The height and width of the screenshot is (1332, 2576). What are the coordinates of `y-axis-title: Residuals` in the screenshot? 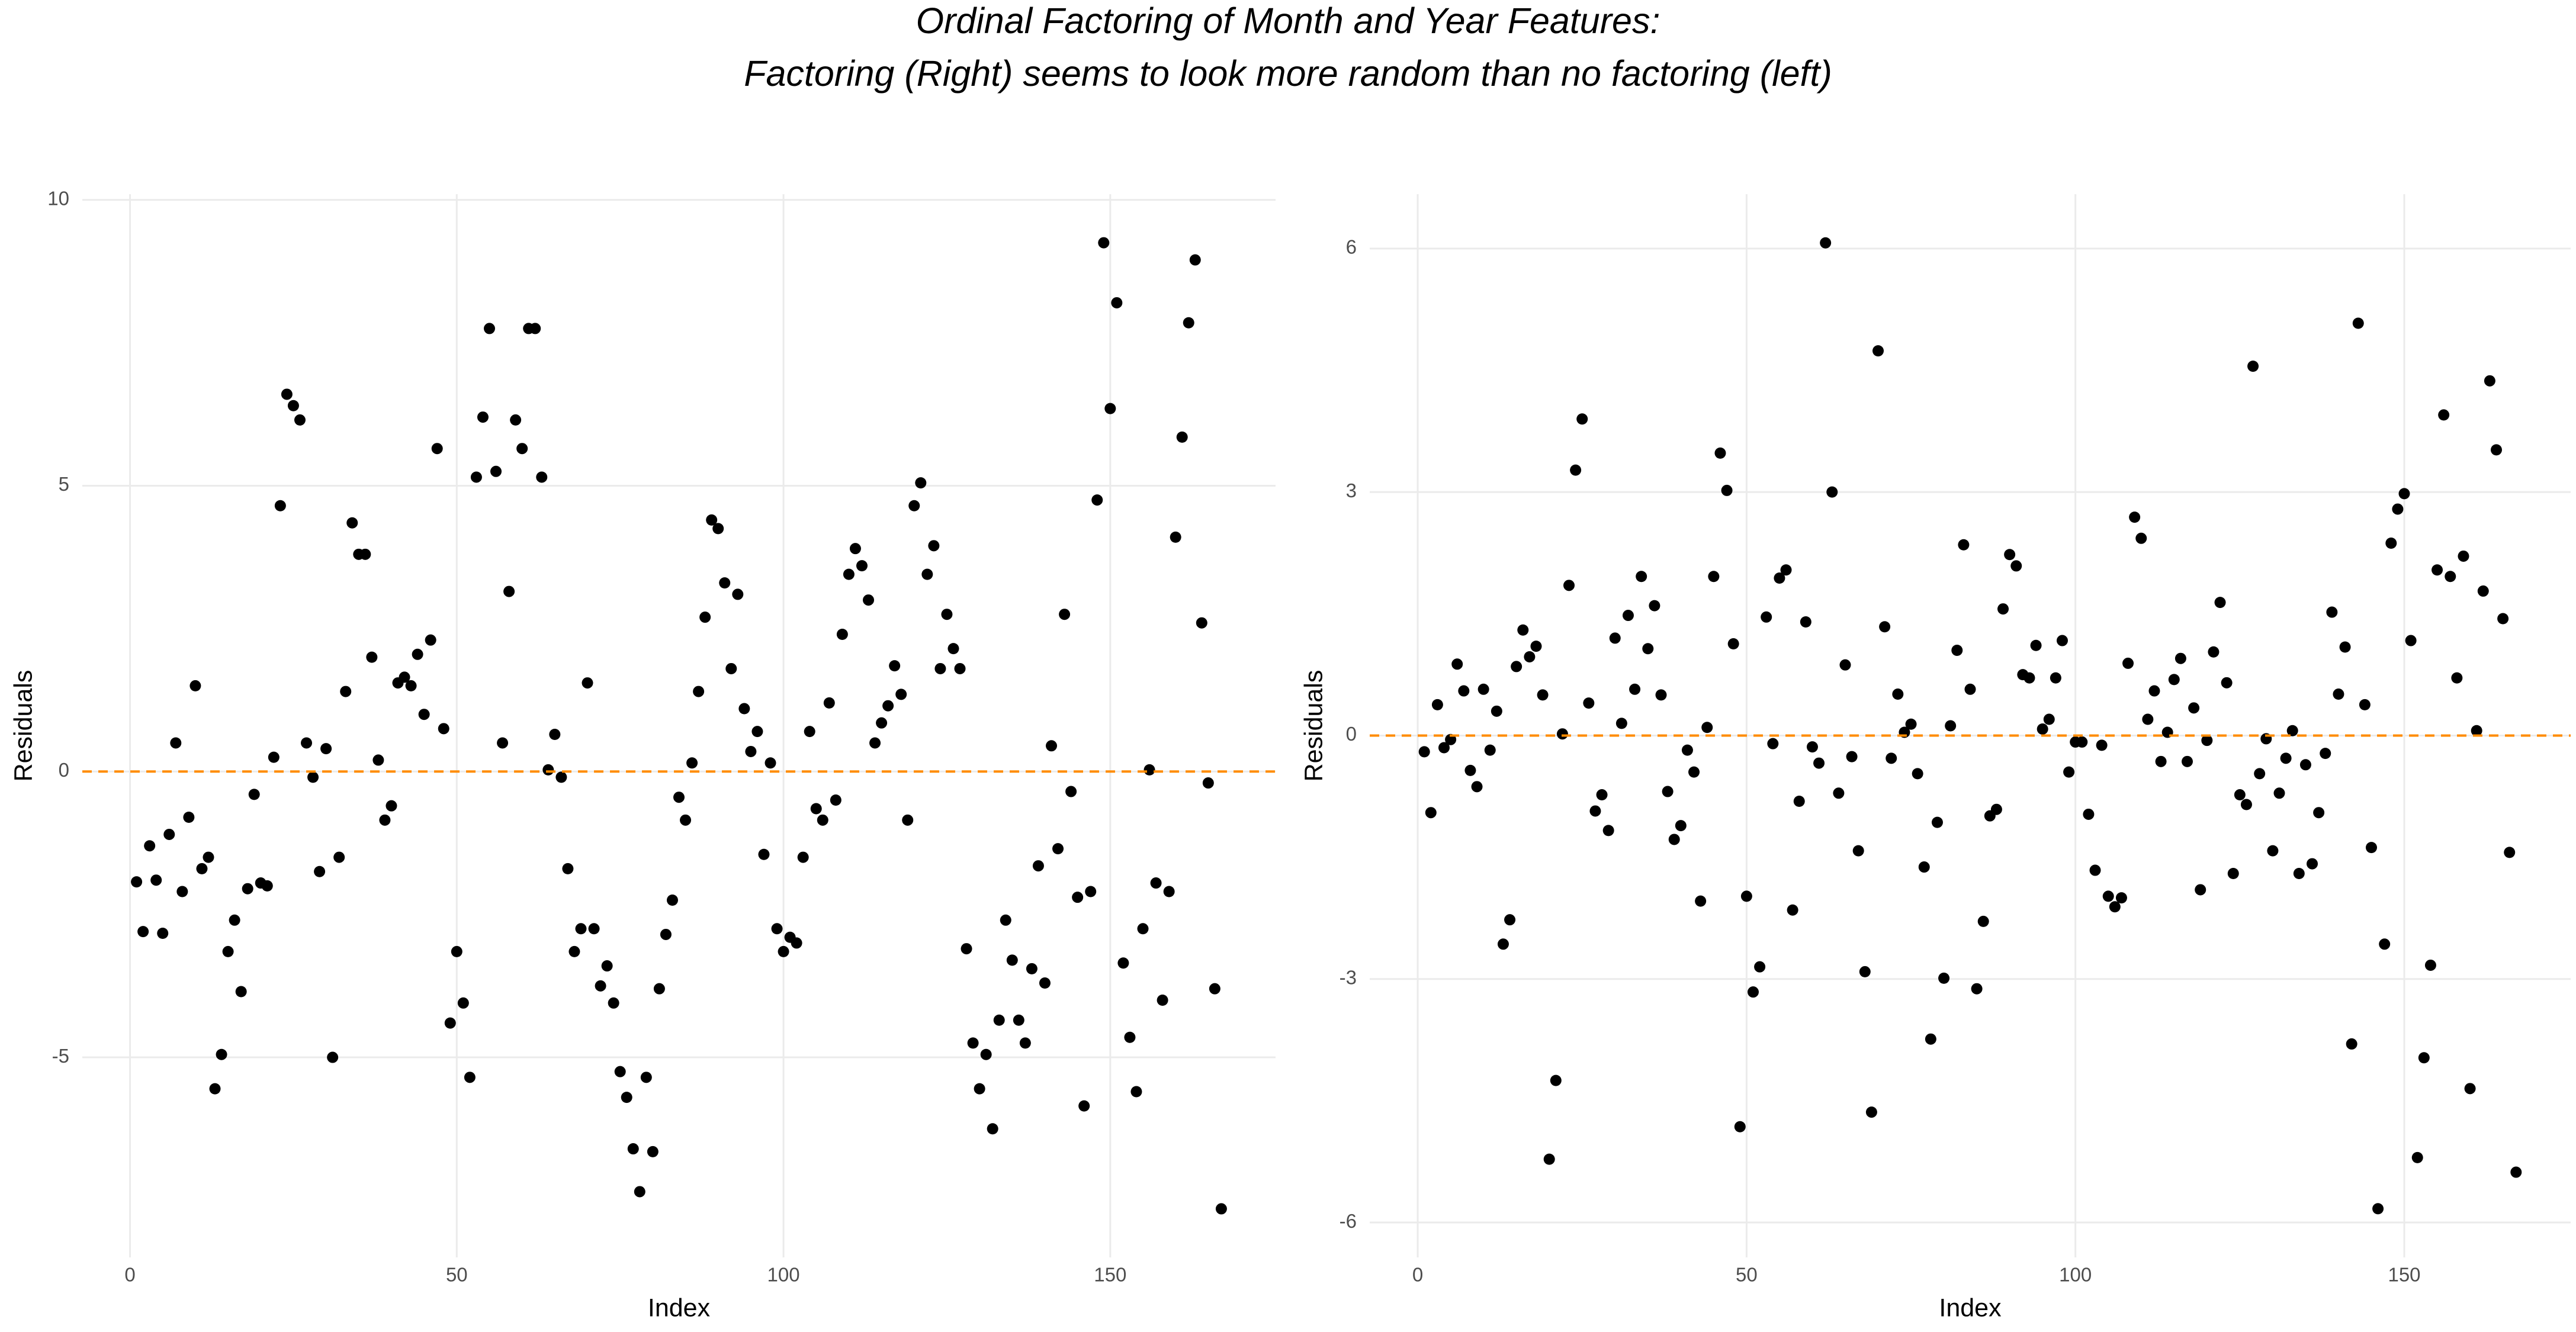 It's located at (23, 726).